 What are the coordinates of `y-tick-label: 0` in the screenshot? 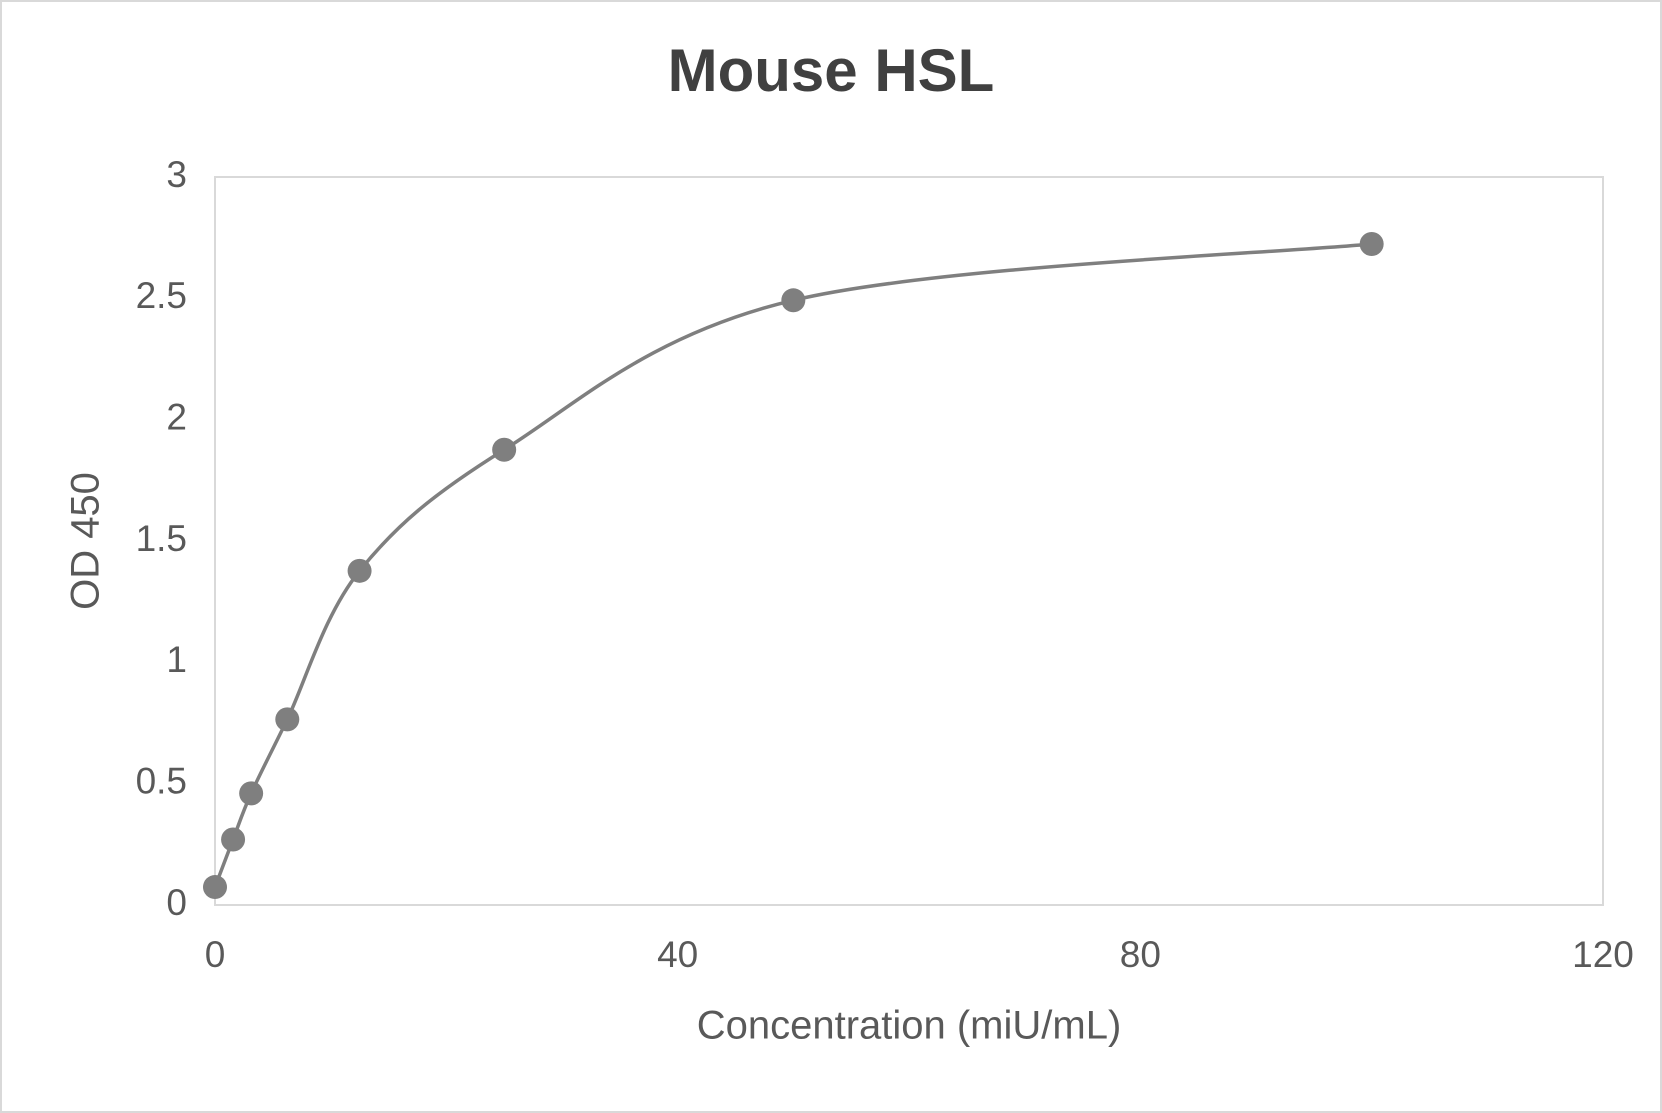 It's located at (176, 902).